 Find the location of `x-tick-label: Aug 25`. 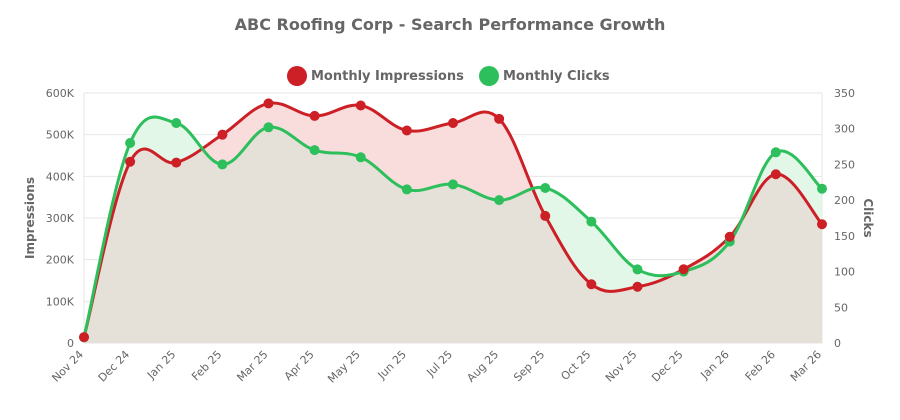

x-tick-label: Aug 25 is located at coordinates (482, 366).